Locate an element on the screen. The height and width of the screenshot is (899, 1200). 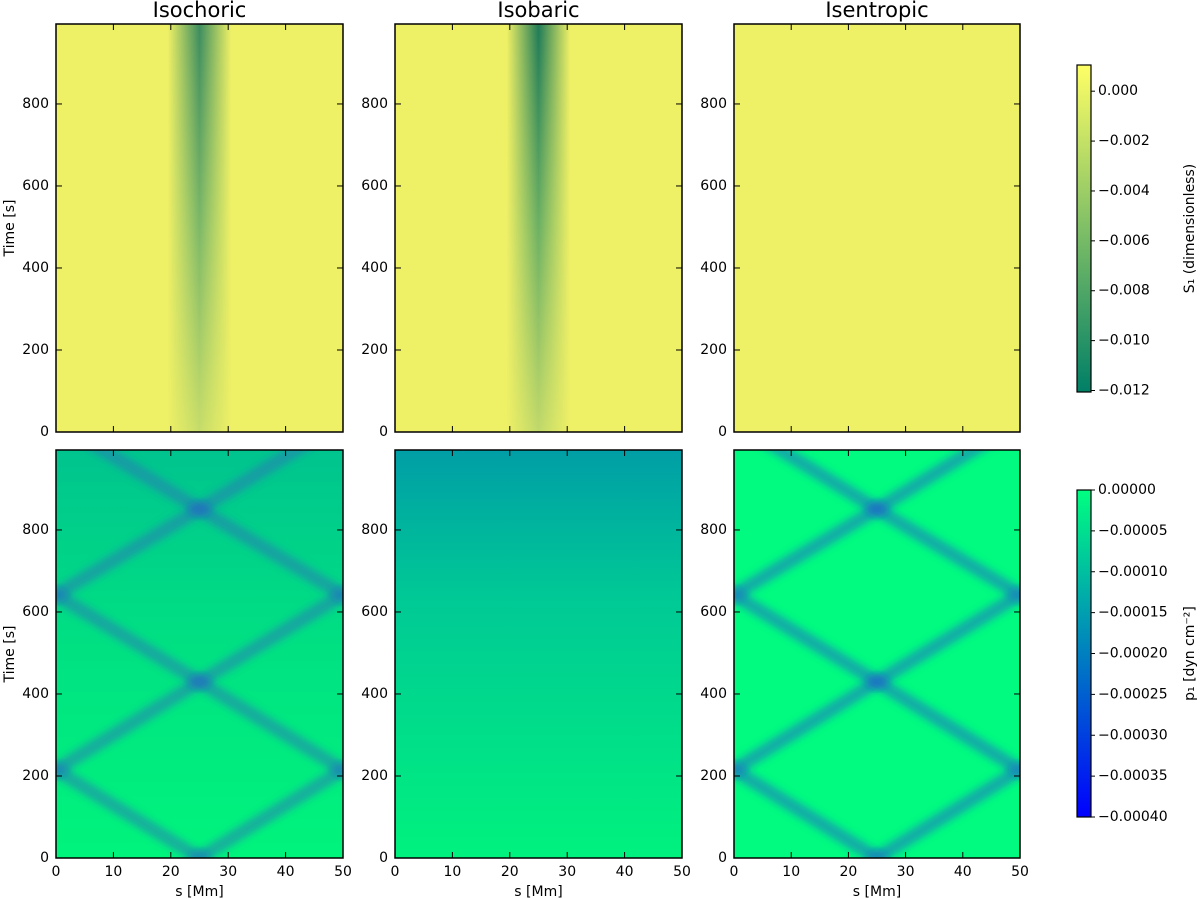
colorbar-tick-label: −0.012 is located at coordinates (1124, 391).